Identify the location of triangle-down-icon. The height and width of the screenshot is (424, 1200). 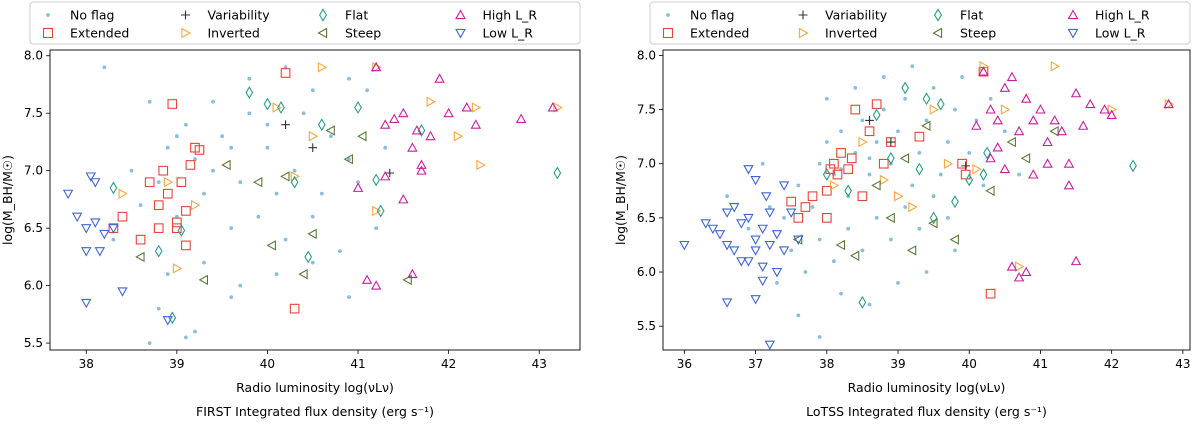
(460, 33).